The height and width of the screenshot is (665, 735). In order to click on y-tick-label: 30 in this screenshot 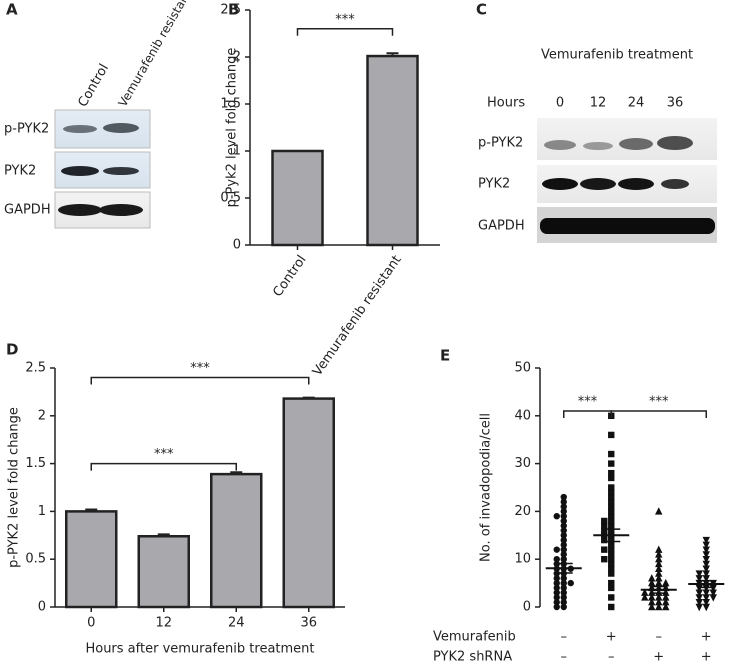, I will do `click(522, 463)`.